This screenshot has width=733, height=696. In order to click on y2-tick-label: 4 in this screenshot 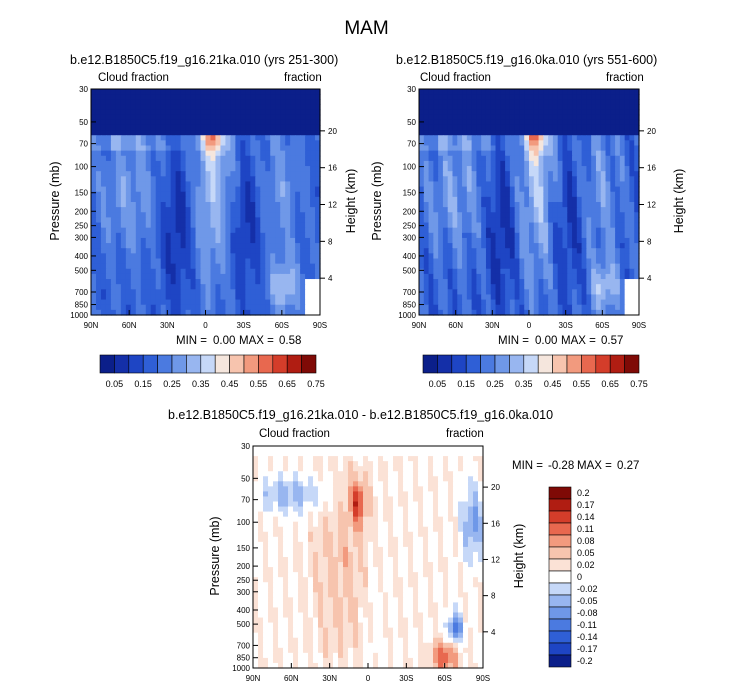, I will do `click(330, 278)`.